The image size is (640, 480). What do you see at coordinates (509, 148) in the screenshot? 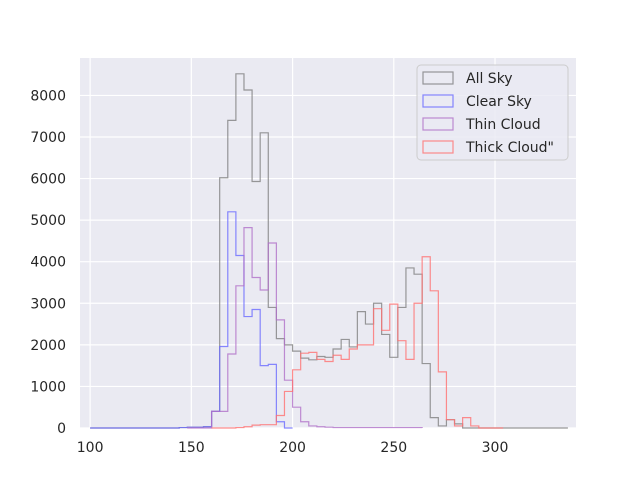
I see `legend-label: Thick Cloud"` at bounding box center [509, 148].